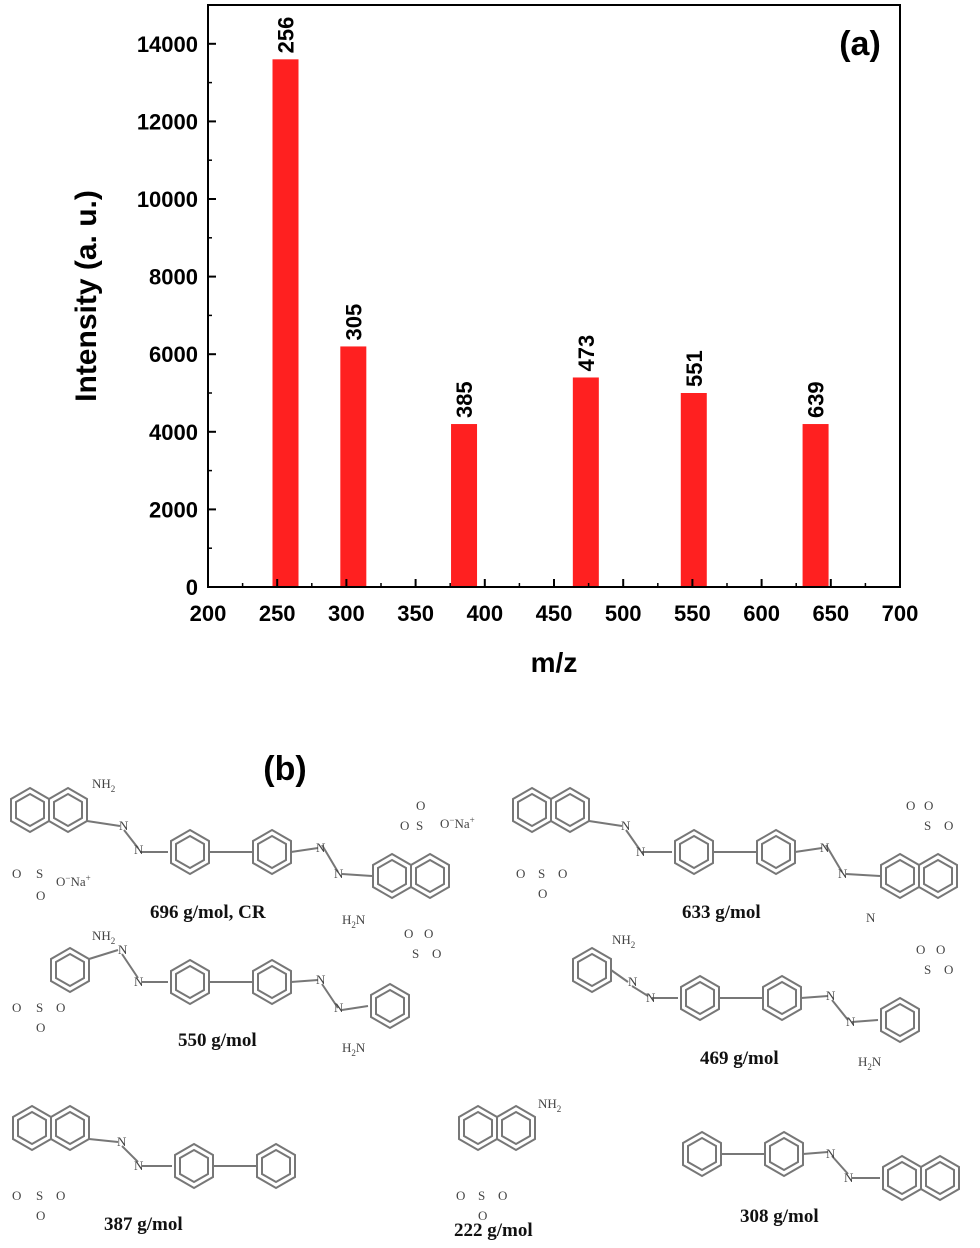  What do you see at coordinates (554, 662) in the screenshot?
I see `x-axis-label: m/z` at bounding box center [554, 662].